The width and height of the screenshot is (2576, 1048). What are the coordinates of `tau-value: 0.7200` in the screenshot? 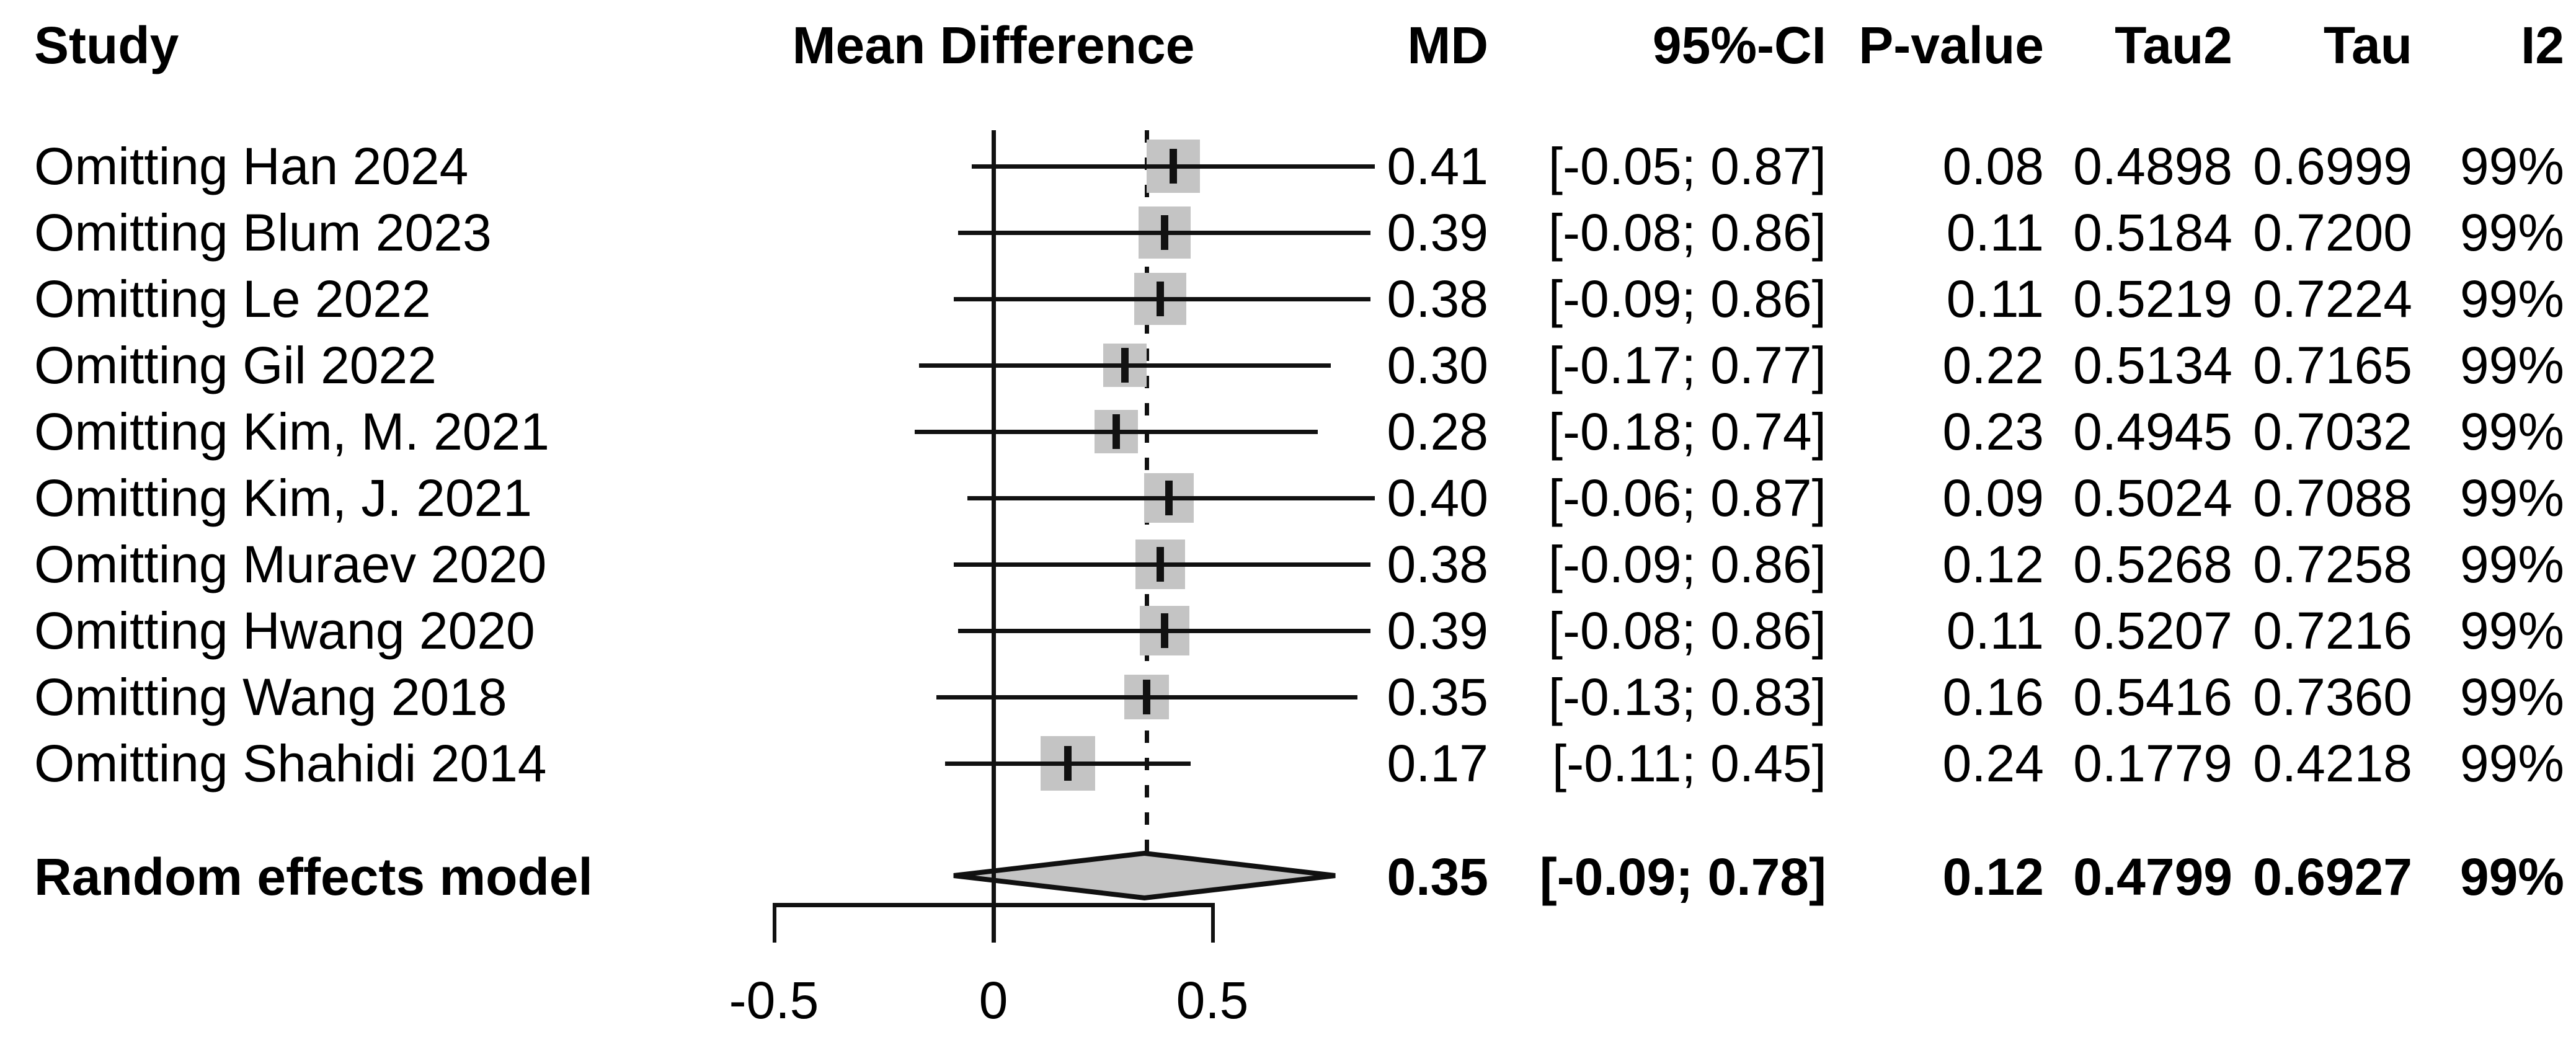 It's located at (2332, 232).